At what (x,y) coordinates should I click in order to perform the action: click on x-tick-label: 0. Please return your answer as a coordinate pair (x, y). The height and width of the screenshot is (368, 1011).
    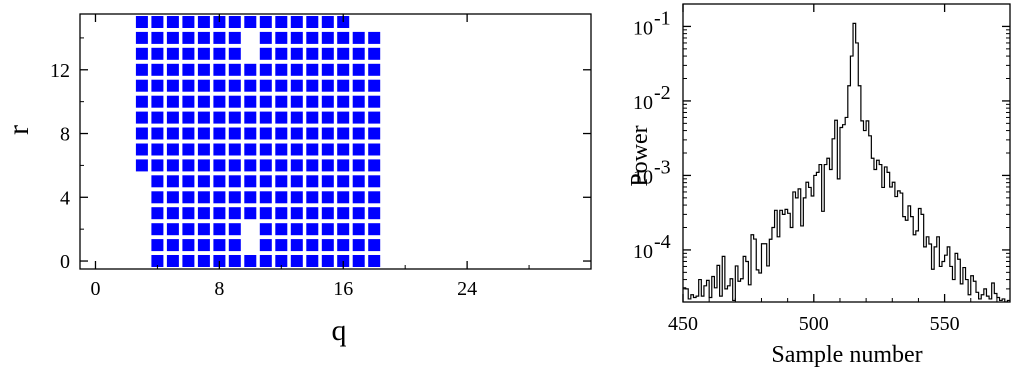
    Looking at the image, I should click on (95, 289).